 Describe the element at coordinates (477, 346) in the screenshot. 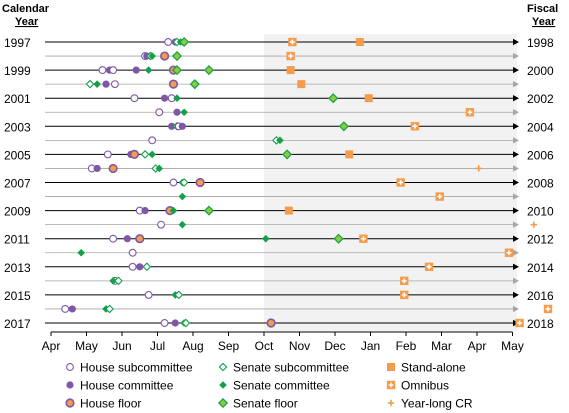

I see `x-tick-label: Apr` at that location.